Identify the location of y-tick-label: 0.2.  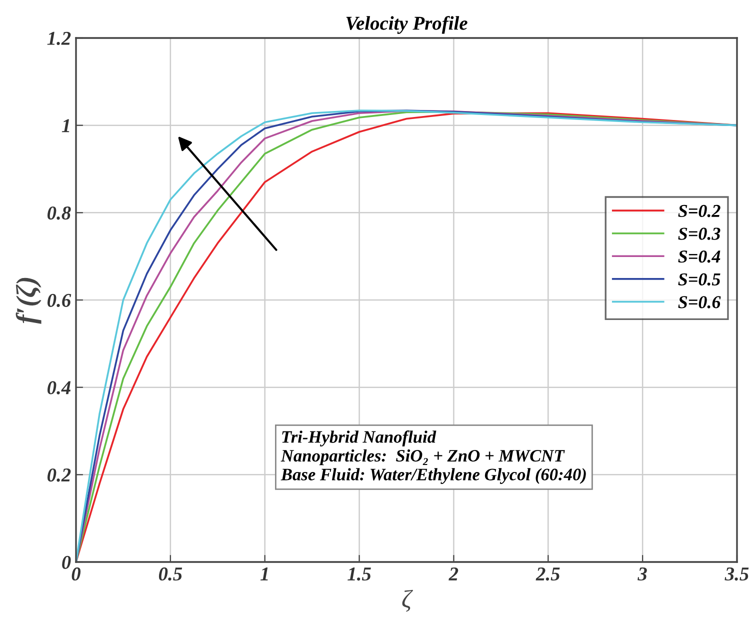
(59, 475).